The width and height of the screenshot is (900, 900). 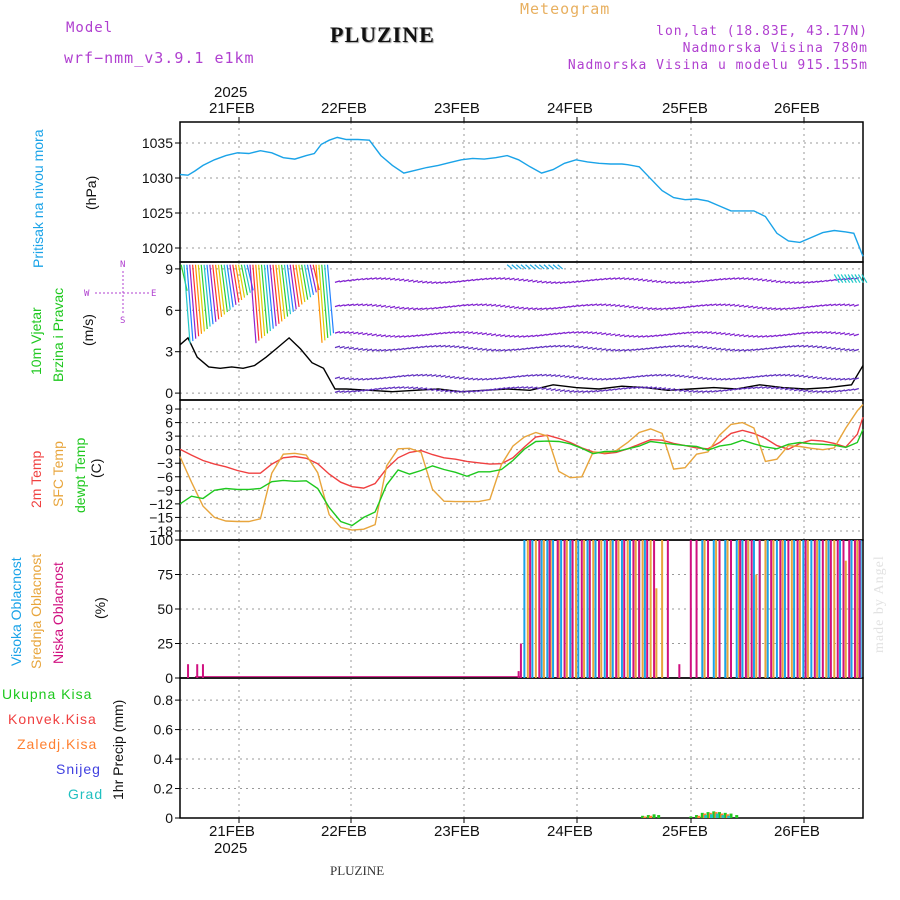 What do you see at coordinates (797, 108) in the screenshot?
I see `top-date-26feb: 26FEB` at bounding box center [797, 108].